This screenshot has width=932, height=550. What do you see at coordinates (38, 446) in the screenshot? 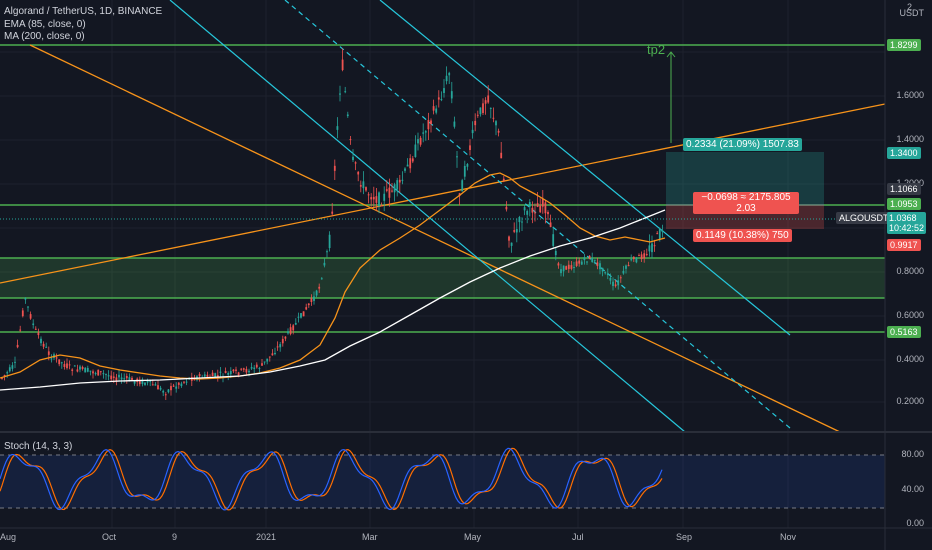
I see `stoch-legend: Stoch (14, 3, 3)` at bounding box center [38, 446].